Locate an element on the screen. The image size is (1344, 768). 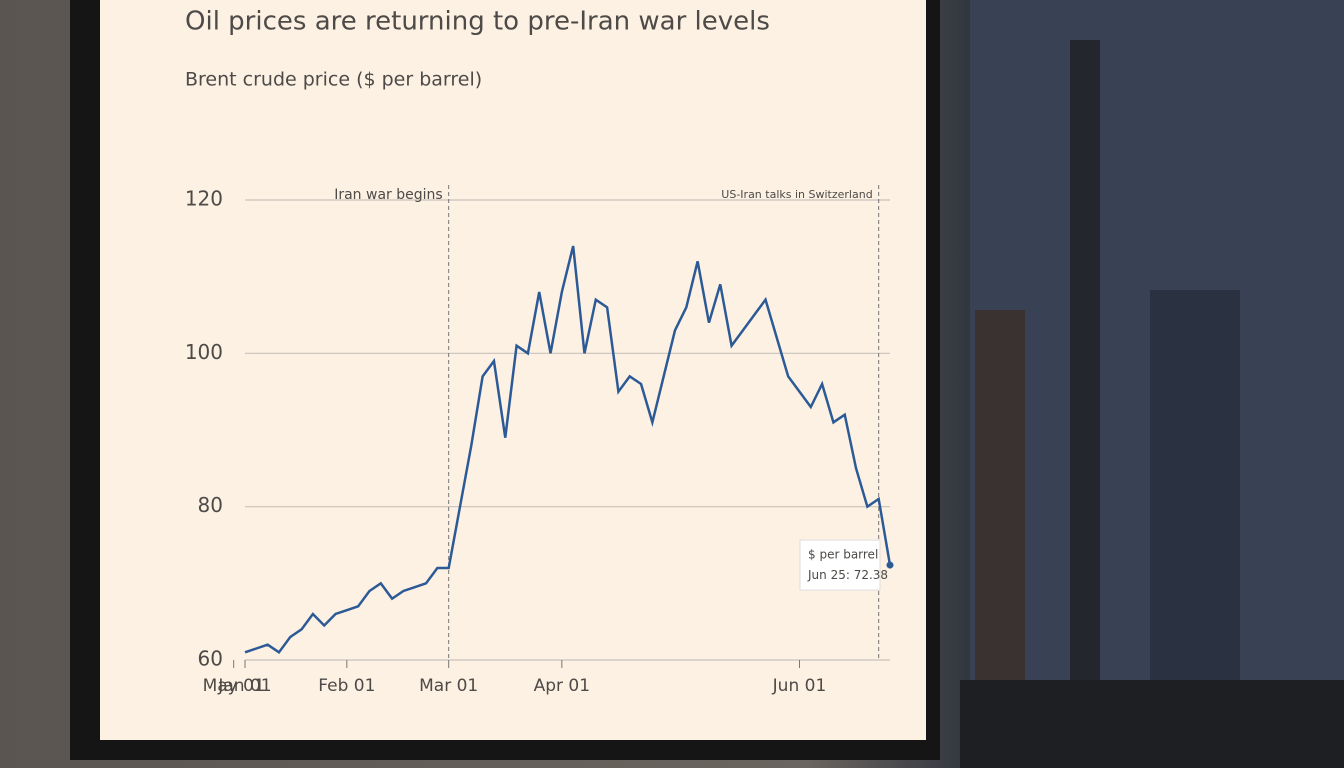
chart-subtitle: Brent crude price ($ per barrel) is located at coordinates (333, 80).